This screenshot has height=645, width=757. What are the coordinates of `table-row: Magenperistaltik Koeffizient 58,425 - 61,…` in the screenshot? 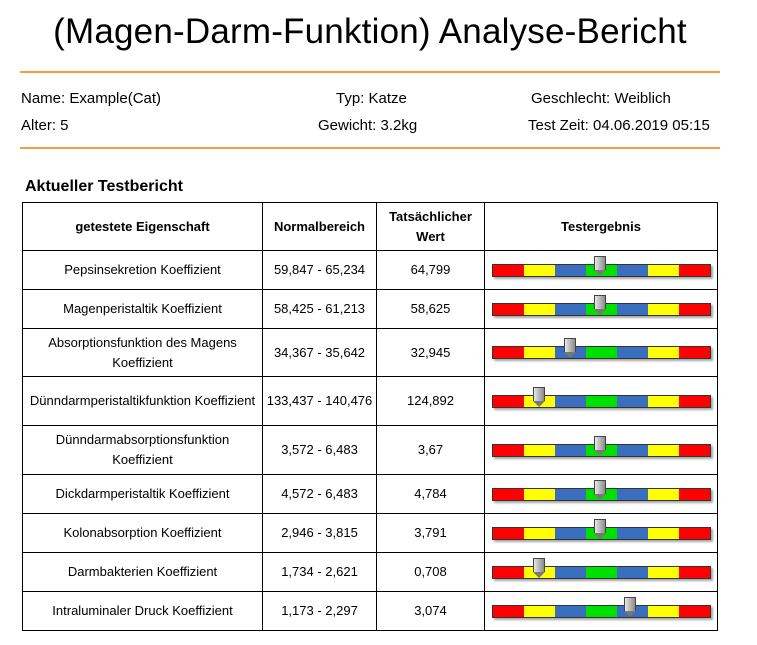 It's located at (370, 309).